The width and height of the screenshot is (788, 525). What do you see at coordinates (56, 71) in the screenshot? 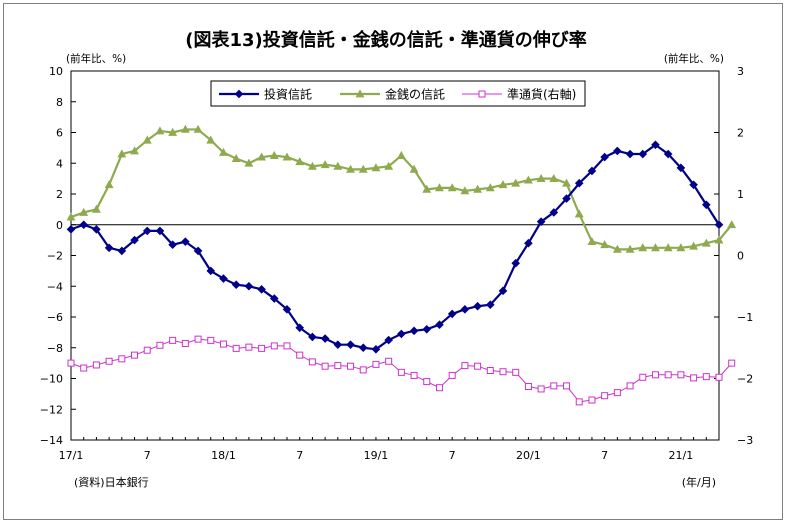
I see `left-tick-label: 10` at bounding box center [56, 71].